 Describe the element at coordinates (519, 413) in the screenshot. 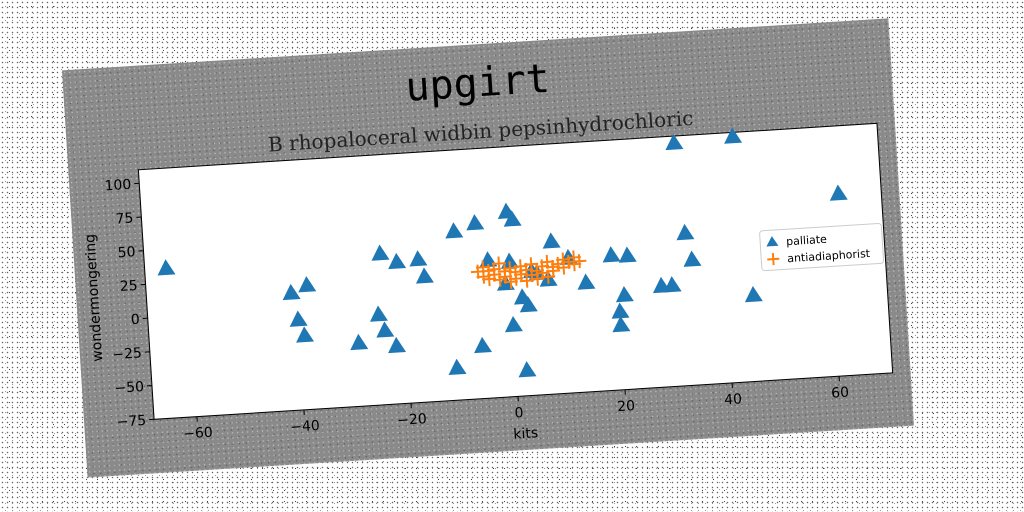

I see `x-tick-label: 0` at that location.